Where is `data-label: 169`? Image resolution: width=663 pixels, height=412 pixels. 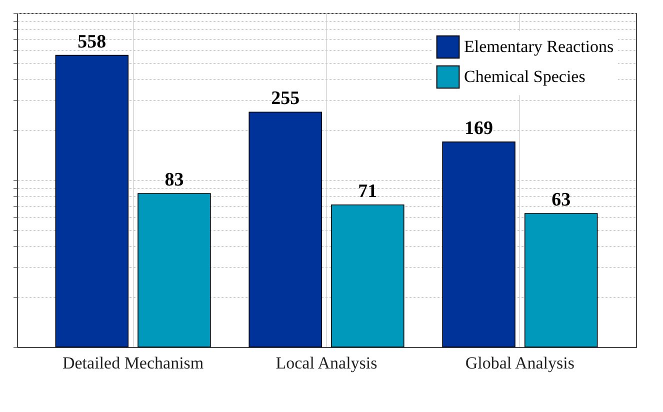
data-label: 169 is located at coordinates (479, 128).